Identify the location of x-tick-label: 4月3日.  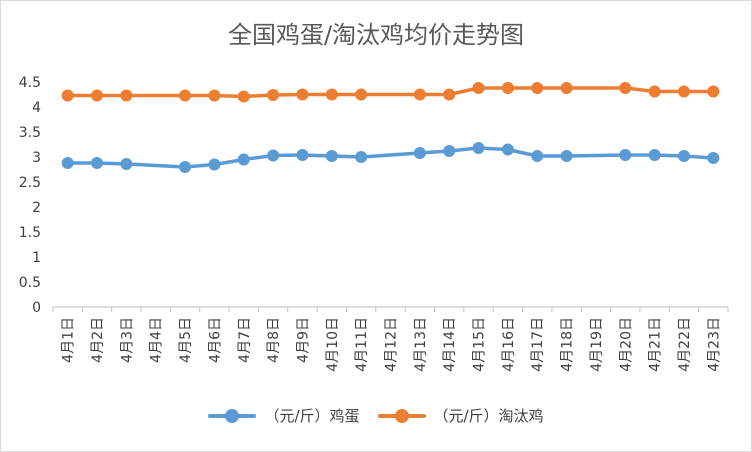
(127, 340).